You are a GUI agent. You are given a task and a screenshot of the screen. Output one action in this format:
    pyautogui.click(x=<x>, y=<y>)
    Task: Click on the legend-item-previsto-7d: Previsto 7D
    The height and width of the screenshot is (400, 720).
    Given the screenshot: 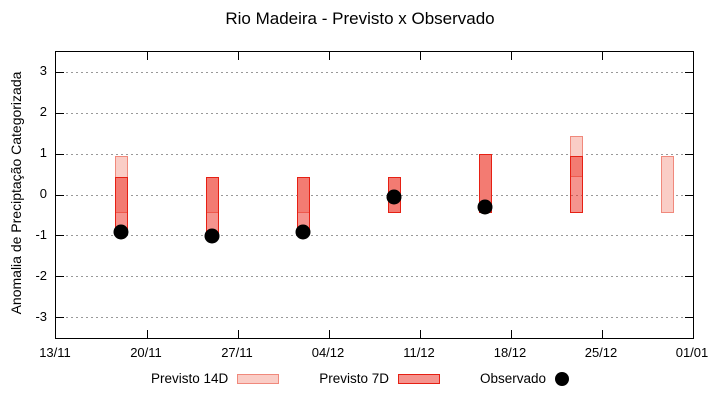 What is the action you would take?
    pyautogui.click(x=380, y=378)
    